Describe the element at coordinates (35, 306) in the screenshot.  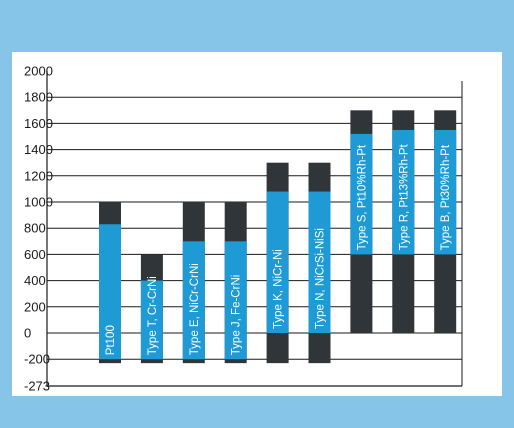
I see `y-tick-label: 200` at that location.